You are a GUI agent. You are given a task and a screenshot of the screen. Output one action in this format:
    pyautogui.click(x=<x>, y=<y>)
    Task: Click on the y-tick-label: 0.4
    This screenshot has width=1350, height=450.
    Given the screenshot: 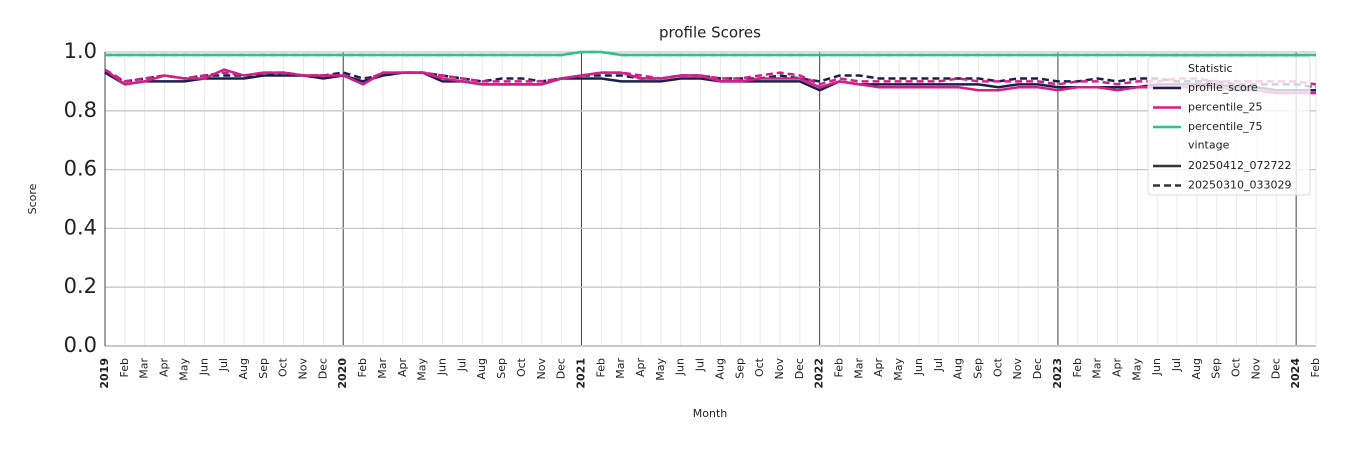 What is the action you would take?
    pyautogui.click(x=80, y=227)
    